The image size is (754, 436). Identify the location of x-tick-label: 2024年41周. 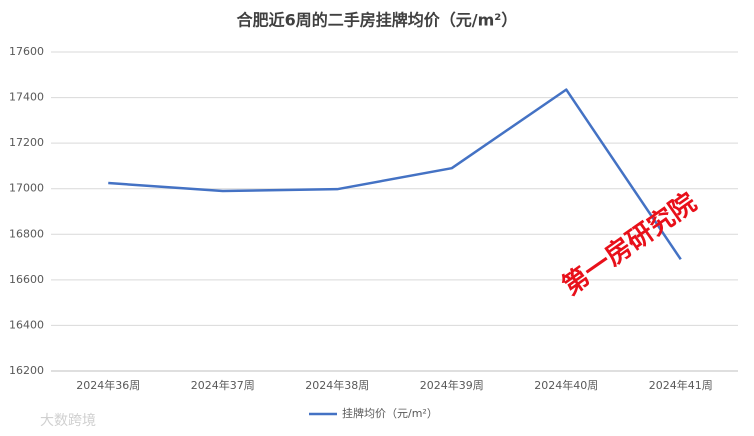
(681, 385).